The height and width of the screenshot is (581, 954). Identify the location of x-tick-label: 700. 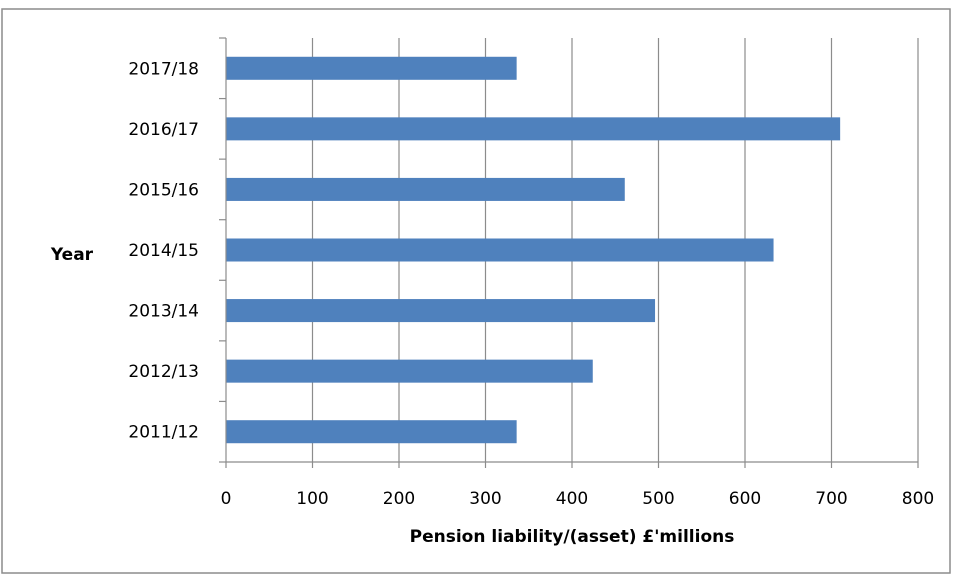
(831, 499).